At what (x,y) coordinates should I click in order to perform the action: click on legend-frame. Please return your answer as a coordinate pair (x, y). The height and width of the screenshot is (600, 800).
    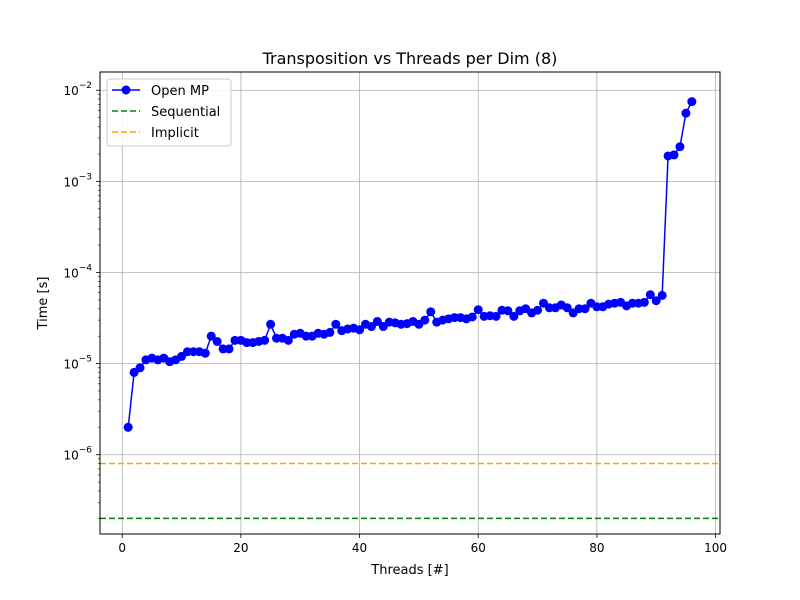
    Looking at the image, I should click on (169, 112).